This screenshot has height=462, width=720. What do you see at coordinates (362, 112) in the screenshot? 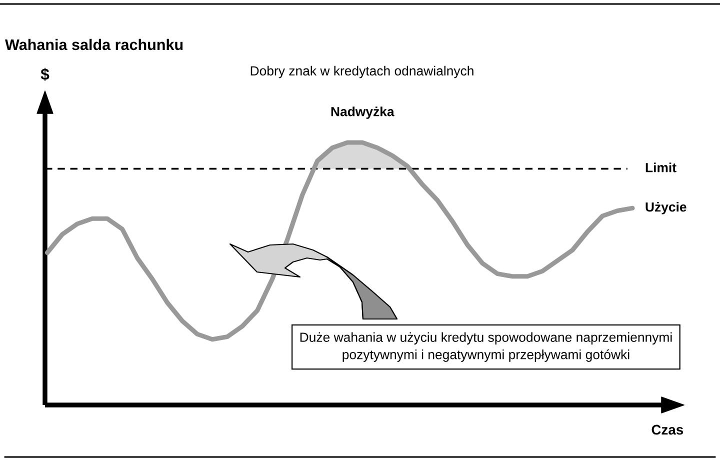
I see `text: Nadwyżka` at bounding box center [362, 112].